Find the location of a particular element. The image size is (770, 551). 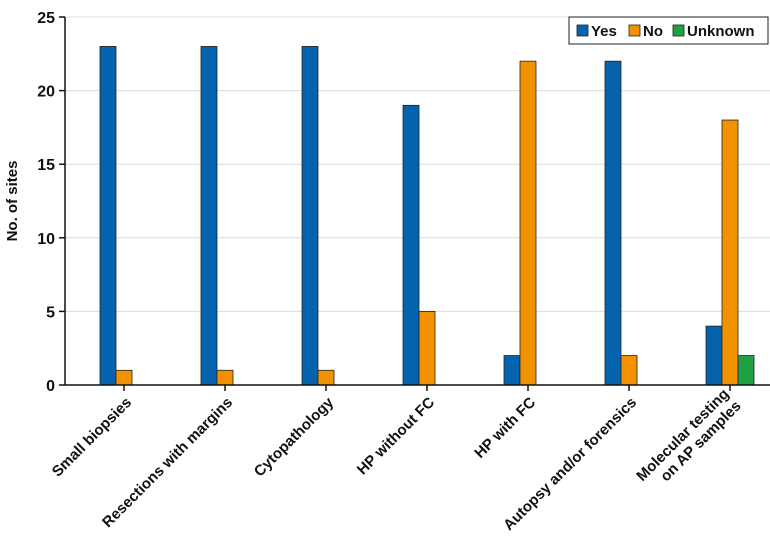

bar-unknown is located at coordinates (746, 370).